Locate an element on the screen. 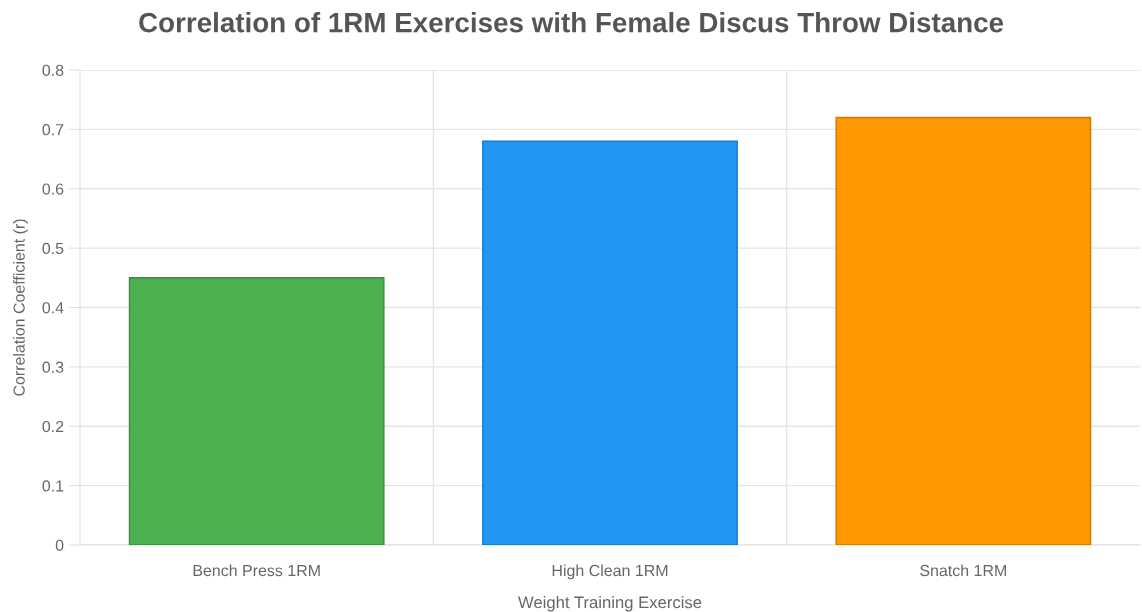  chart-title: Correlation of 1RM Exercises with Female Discus Throw Distance is located at coordinates (571, 22).